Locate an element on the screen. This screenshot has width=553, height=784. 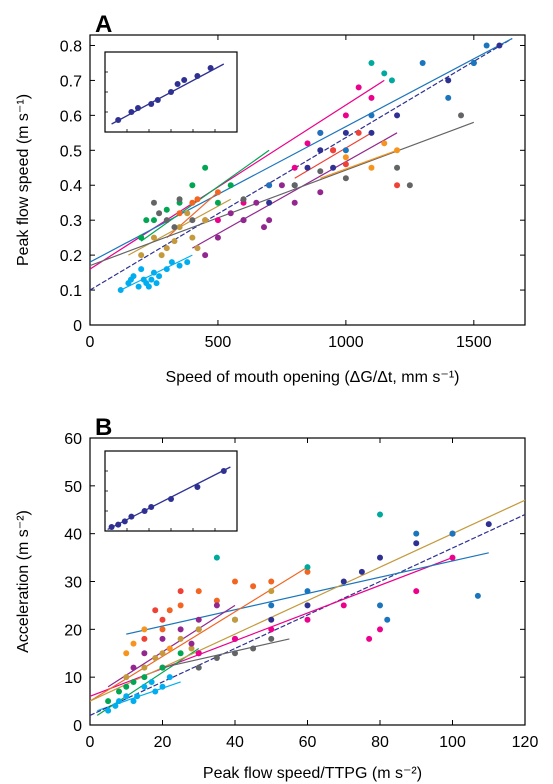
x-tick-label: 20 is located at coordinates (163, 742).